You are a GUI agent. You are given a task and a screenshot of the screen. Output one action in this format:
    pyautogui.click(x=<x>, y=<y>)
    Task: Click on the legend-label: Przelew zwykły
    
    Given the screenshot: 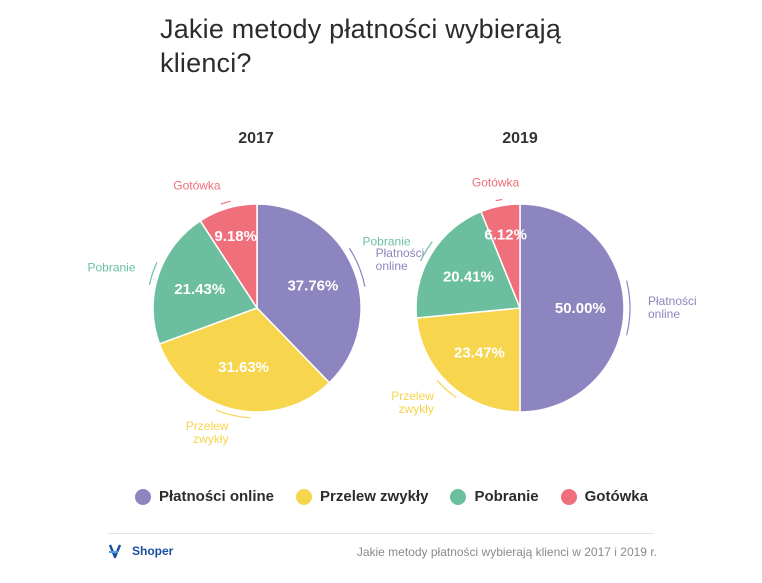 What is the action you would take?
    pyautogui.click(x=374, y=496)
    